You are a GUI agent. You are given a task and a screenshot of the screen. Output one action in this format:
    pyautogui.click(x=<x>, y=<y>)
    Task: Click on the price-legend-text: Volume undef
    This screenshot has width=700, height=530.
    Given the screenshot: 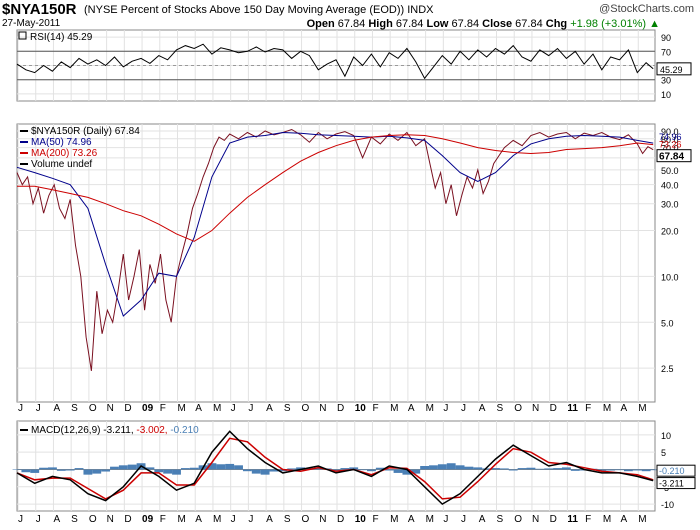 What is the action you would take?
    pyautogui.click(x=61, y=164)
    